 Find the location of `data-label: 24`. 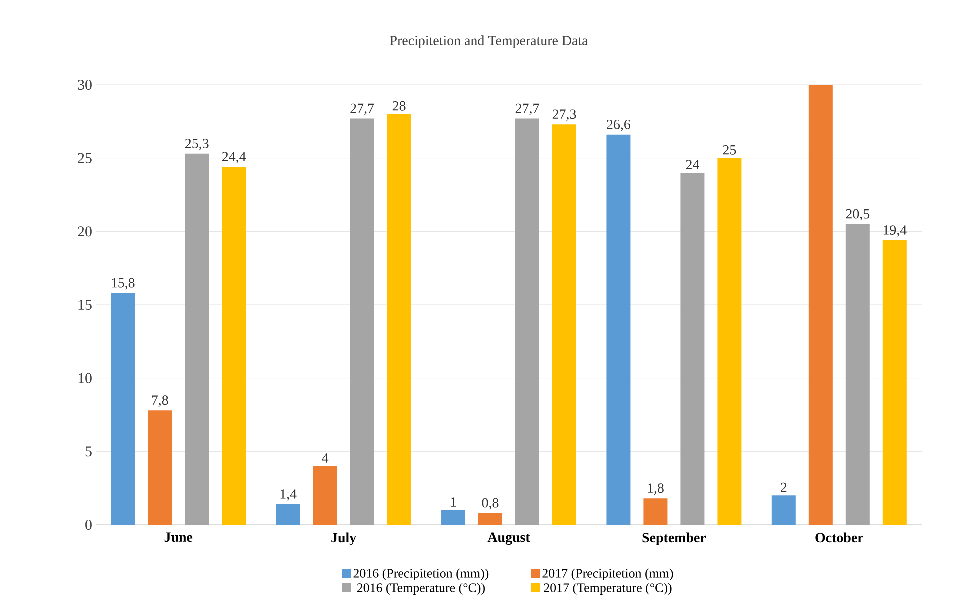

data-label: 24 is located at coordinates (693, 165).